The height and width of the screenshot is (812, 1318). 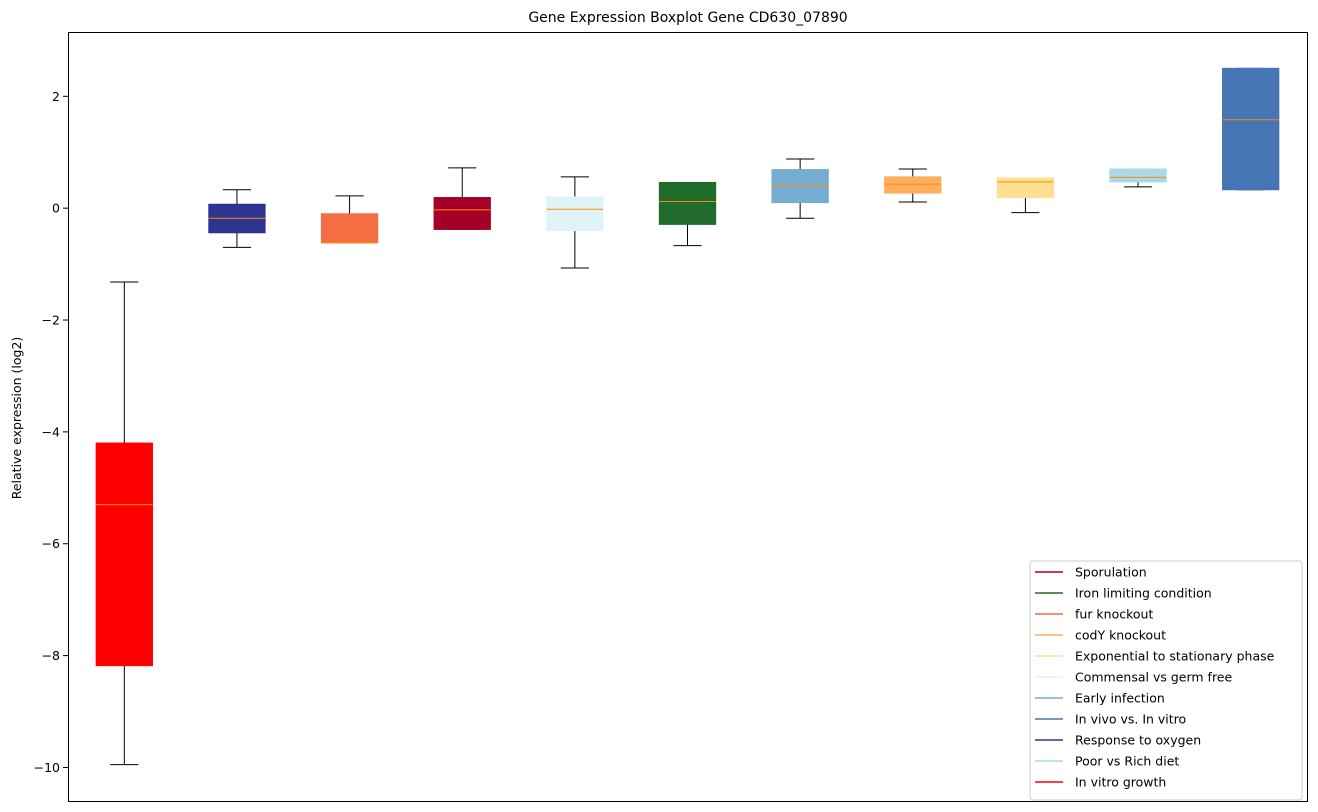 I want to click on legend-label: Exponential to stationary phase, so click(x=1175, y=656).